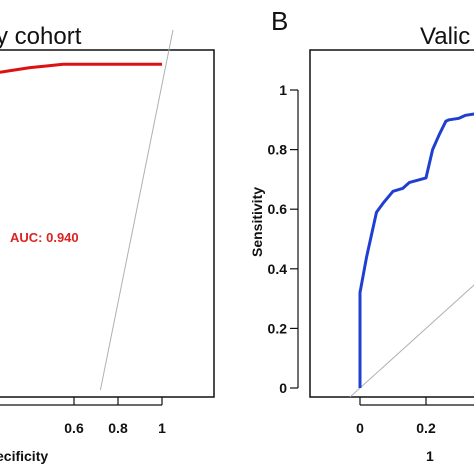 The height and width of the screenshot is (474, 474). I want to click on panel-letter-b: B, so click(279, 21).